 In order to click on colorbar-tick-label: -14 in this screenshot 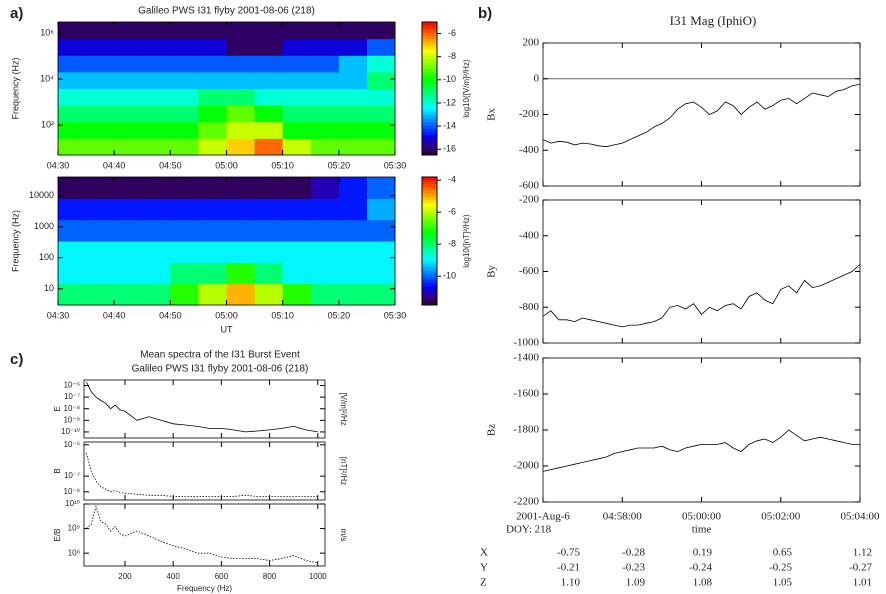, I will do `click(449, 125)`.